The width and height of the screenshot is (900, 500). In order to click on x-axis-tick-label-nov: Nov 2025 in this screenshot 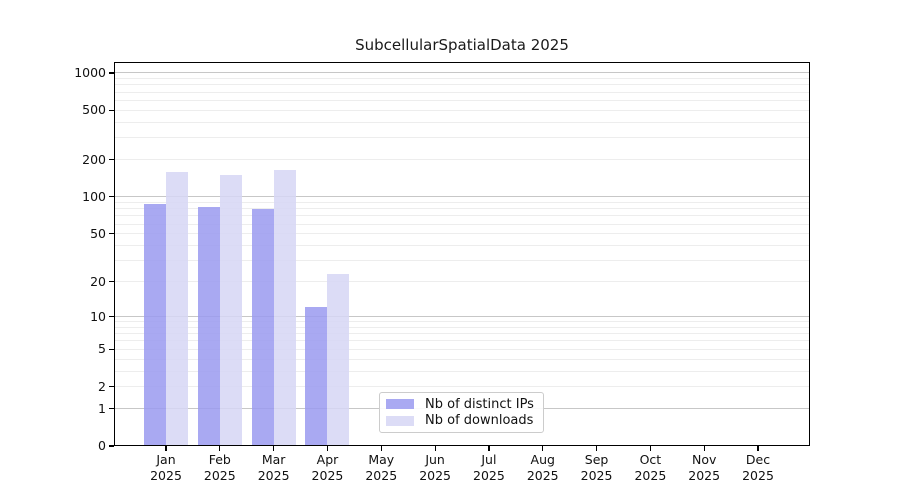, I will do `click(704, 467)`.